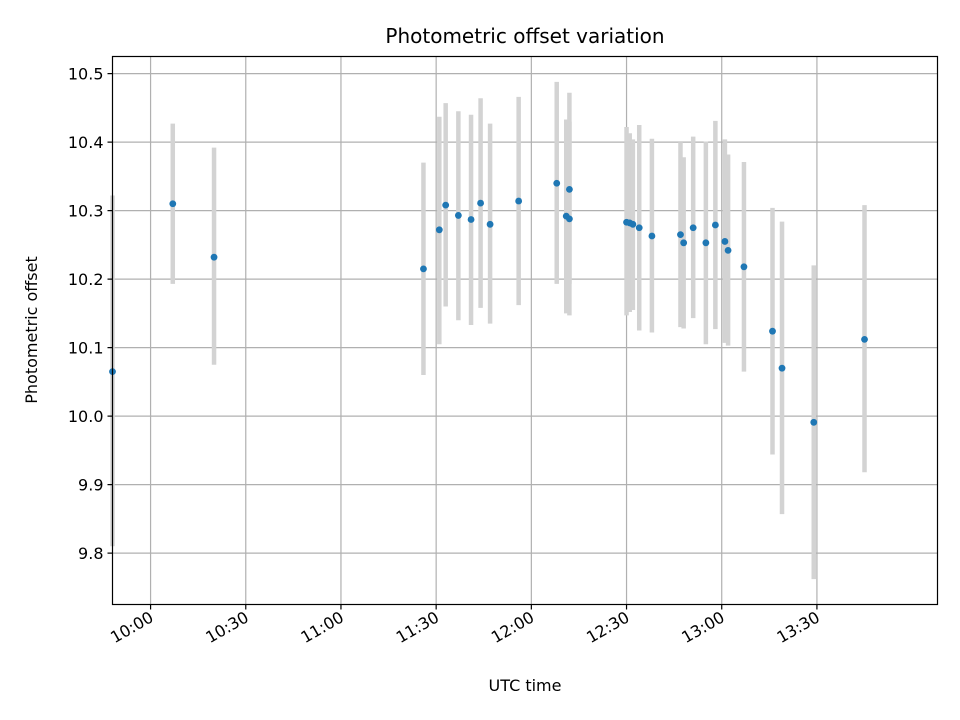 Image resolution: width=960 pixels, height=720 pixels. What do you see at coordinates (90, 485) in the screenshot?
I see `y-tick-label: 9.9` at bounding box center [90, 485].